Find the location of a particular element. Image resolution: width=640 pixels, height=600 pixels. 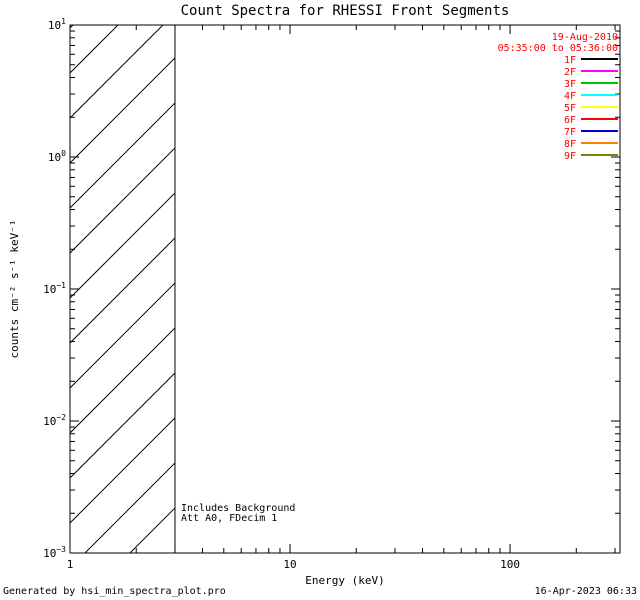

legend-label: 9F is located at coordinates (570, 156).